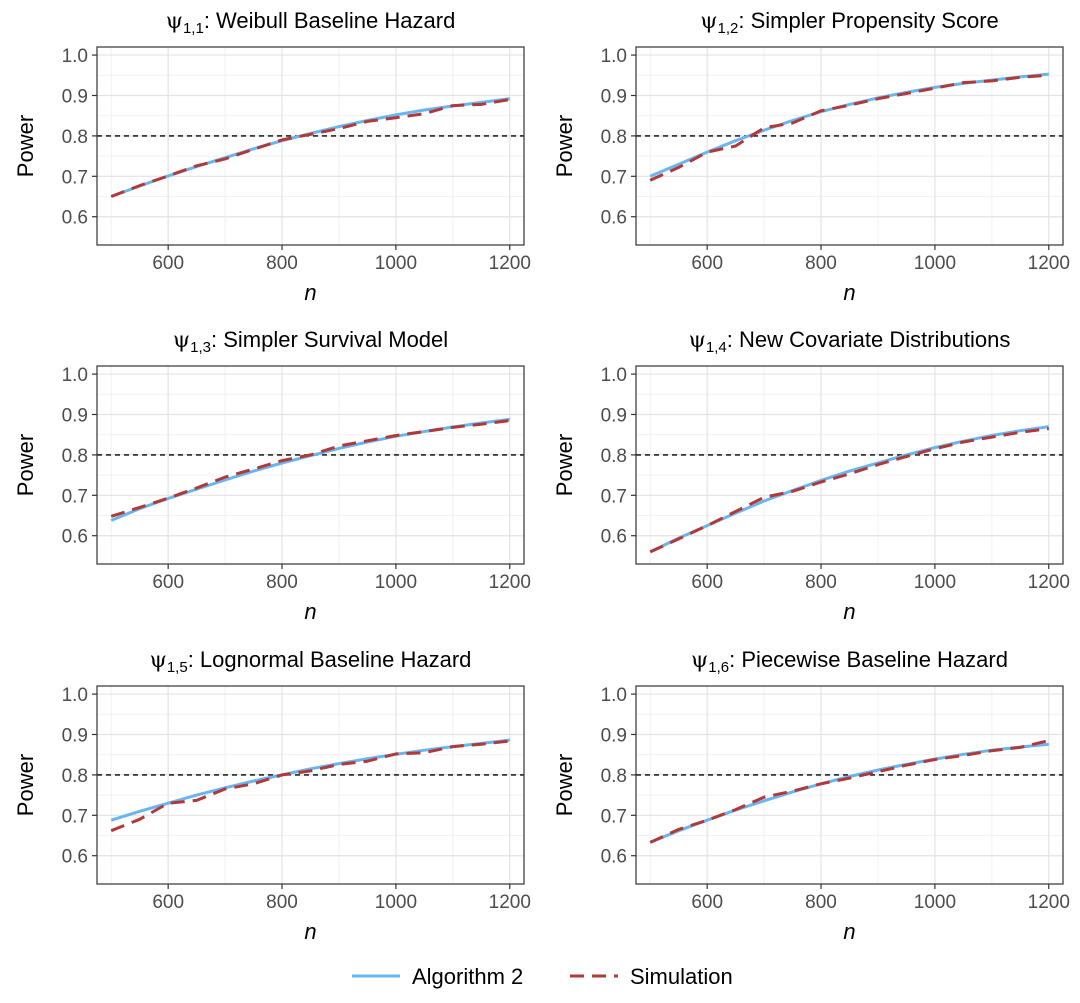 The height and width of the screenshot is (1003, 1080). What do you see at coordinates (718, 667) in the screenshot?
I see `title-subscript: 1,6` at bounding box center [718, 667].